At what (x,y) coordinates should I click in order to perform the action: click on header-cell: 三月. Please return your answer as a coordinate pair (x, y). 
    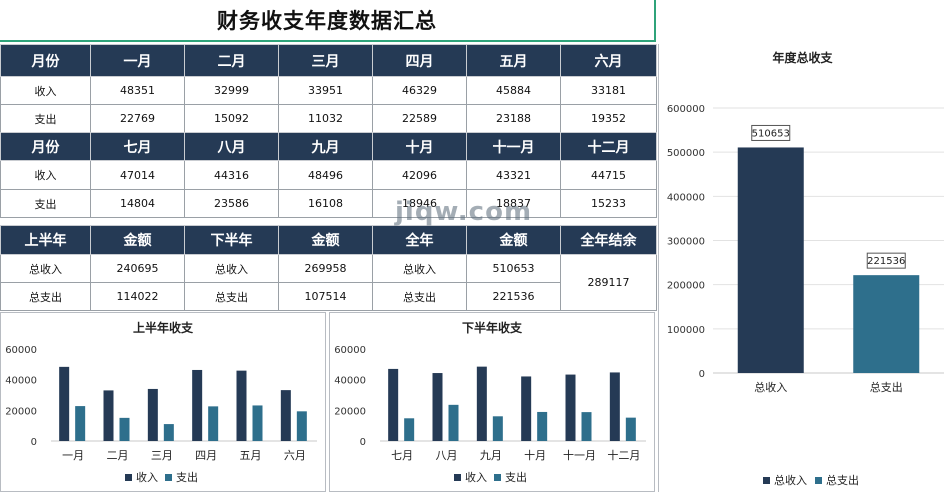
    Looking at the image, I should click on (325, 60).